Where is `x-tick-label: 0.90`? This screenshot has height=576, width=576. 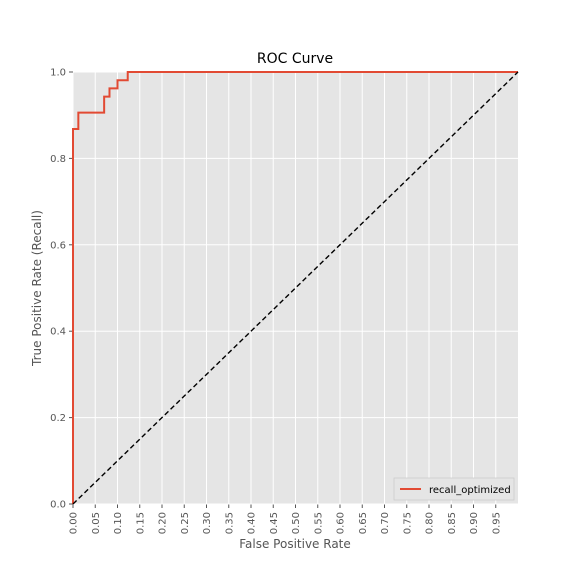
x-tick-label: 0.90 is located at coordinates (474, 523).